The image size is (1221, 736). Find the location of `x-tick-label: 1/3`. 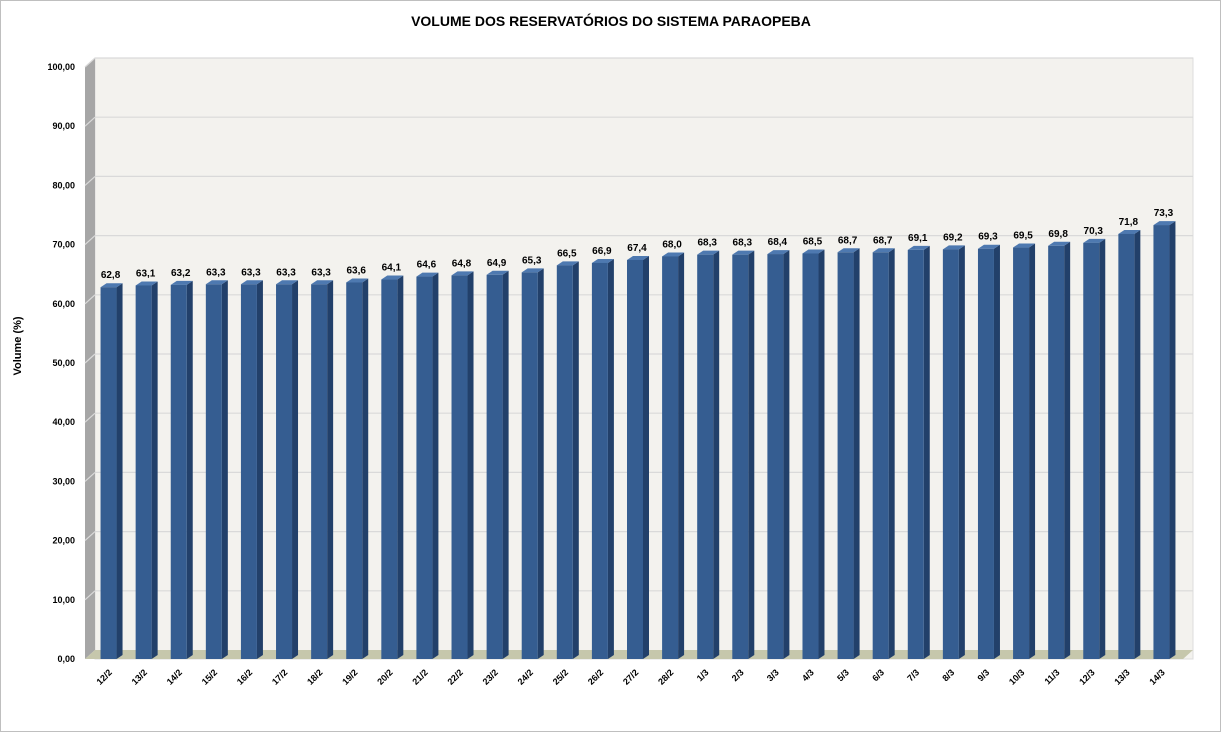

x-tick-label: 1/3 is located at coordinates (703, 675).